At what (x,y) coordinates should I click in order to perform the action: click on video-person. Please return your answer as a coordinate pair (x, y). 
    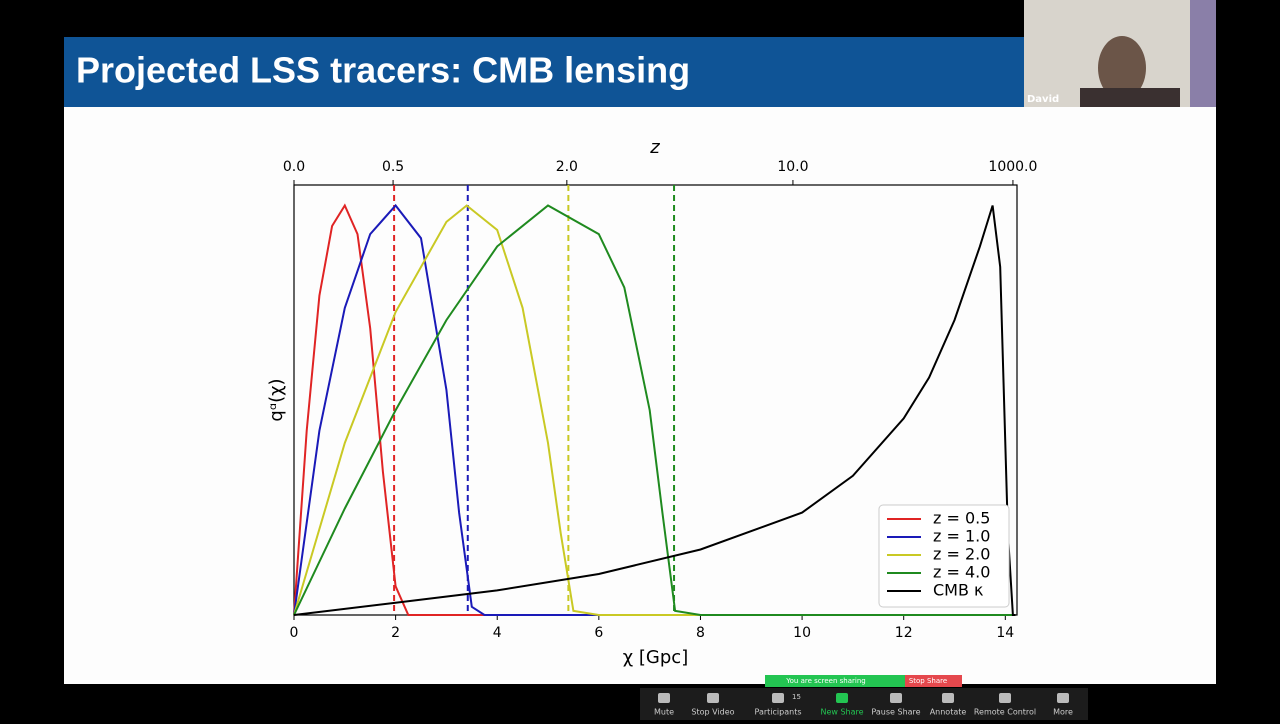
    Looking at the image, I should click on (1122, 68).